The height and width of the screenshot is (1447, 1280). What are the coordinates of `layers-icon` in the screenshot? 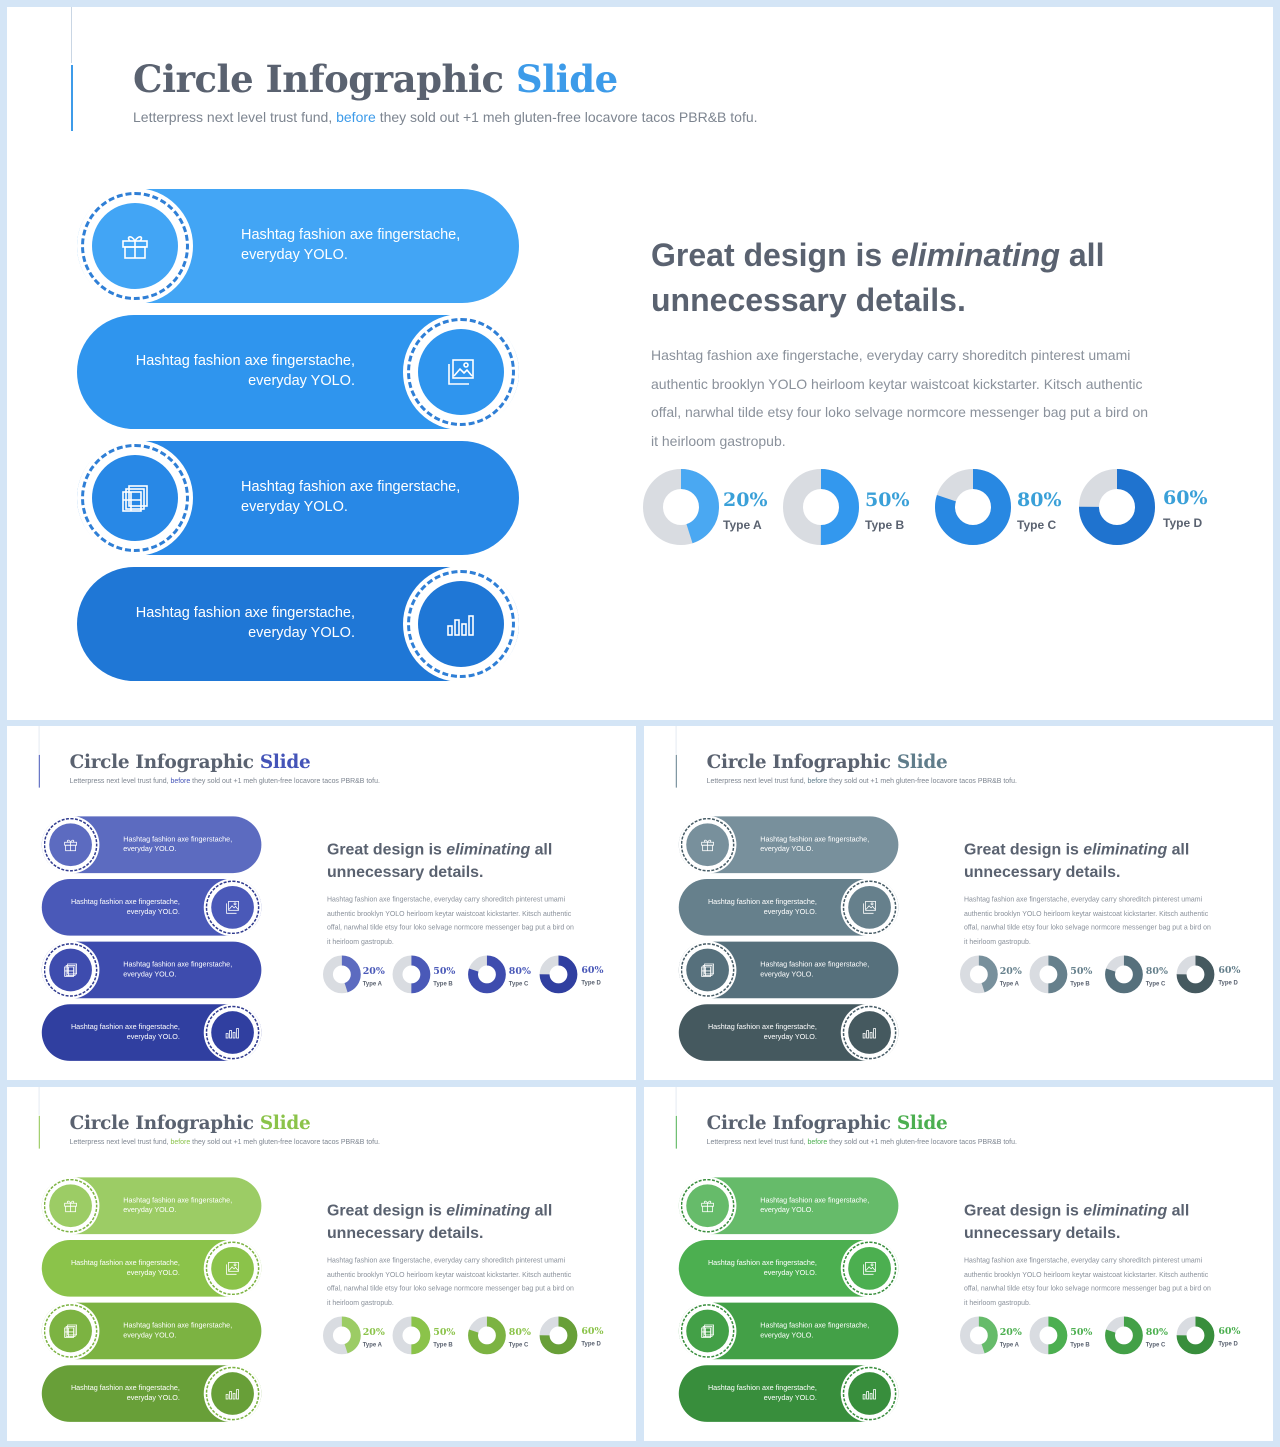 It's located at (707, 1331).